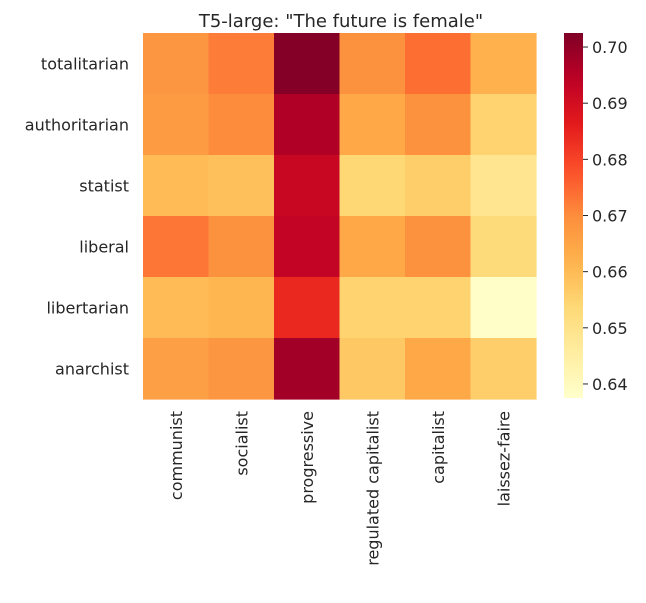  I want to click on x-tick-label: socialist, so click(241, 443).